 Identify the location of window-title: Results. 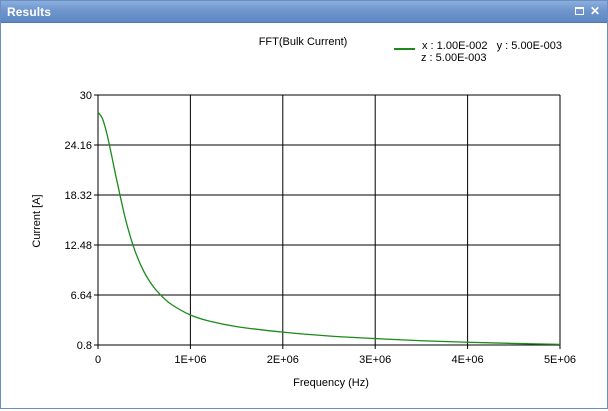
(29, 12).